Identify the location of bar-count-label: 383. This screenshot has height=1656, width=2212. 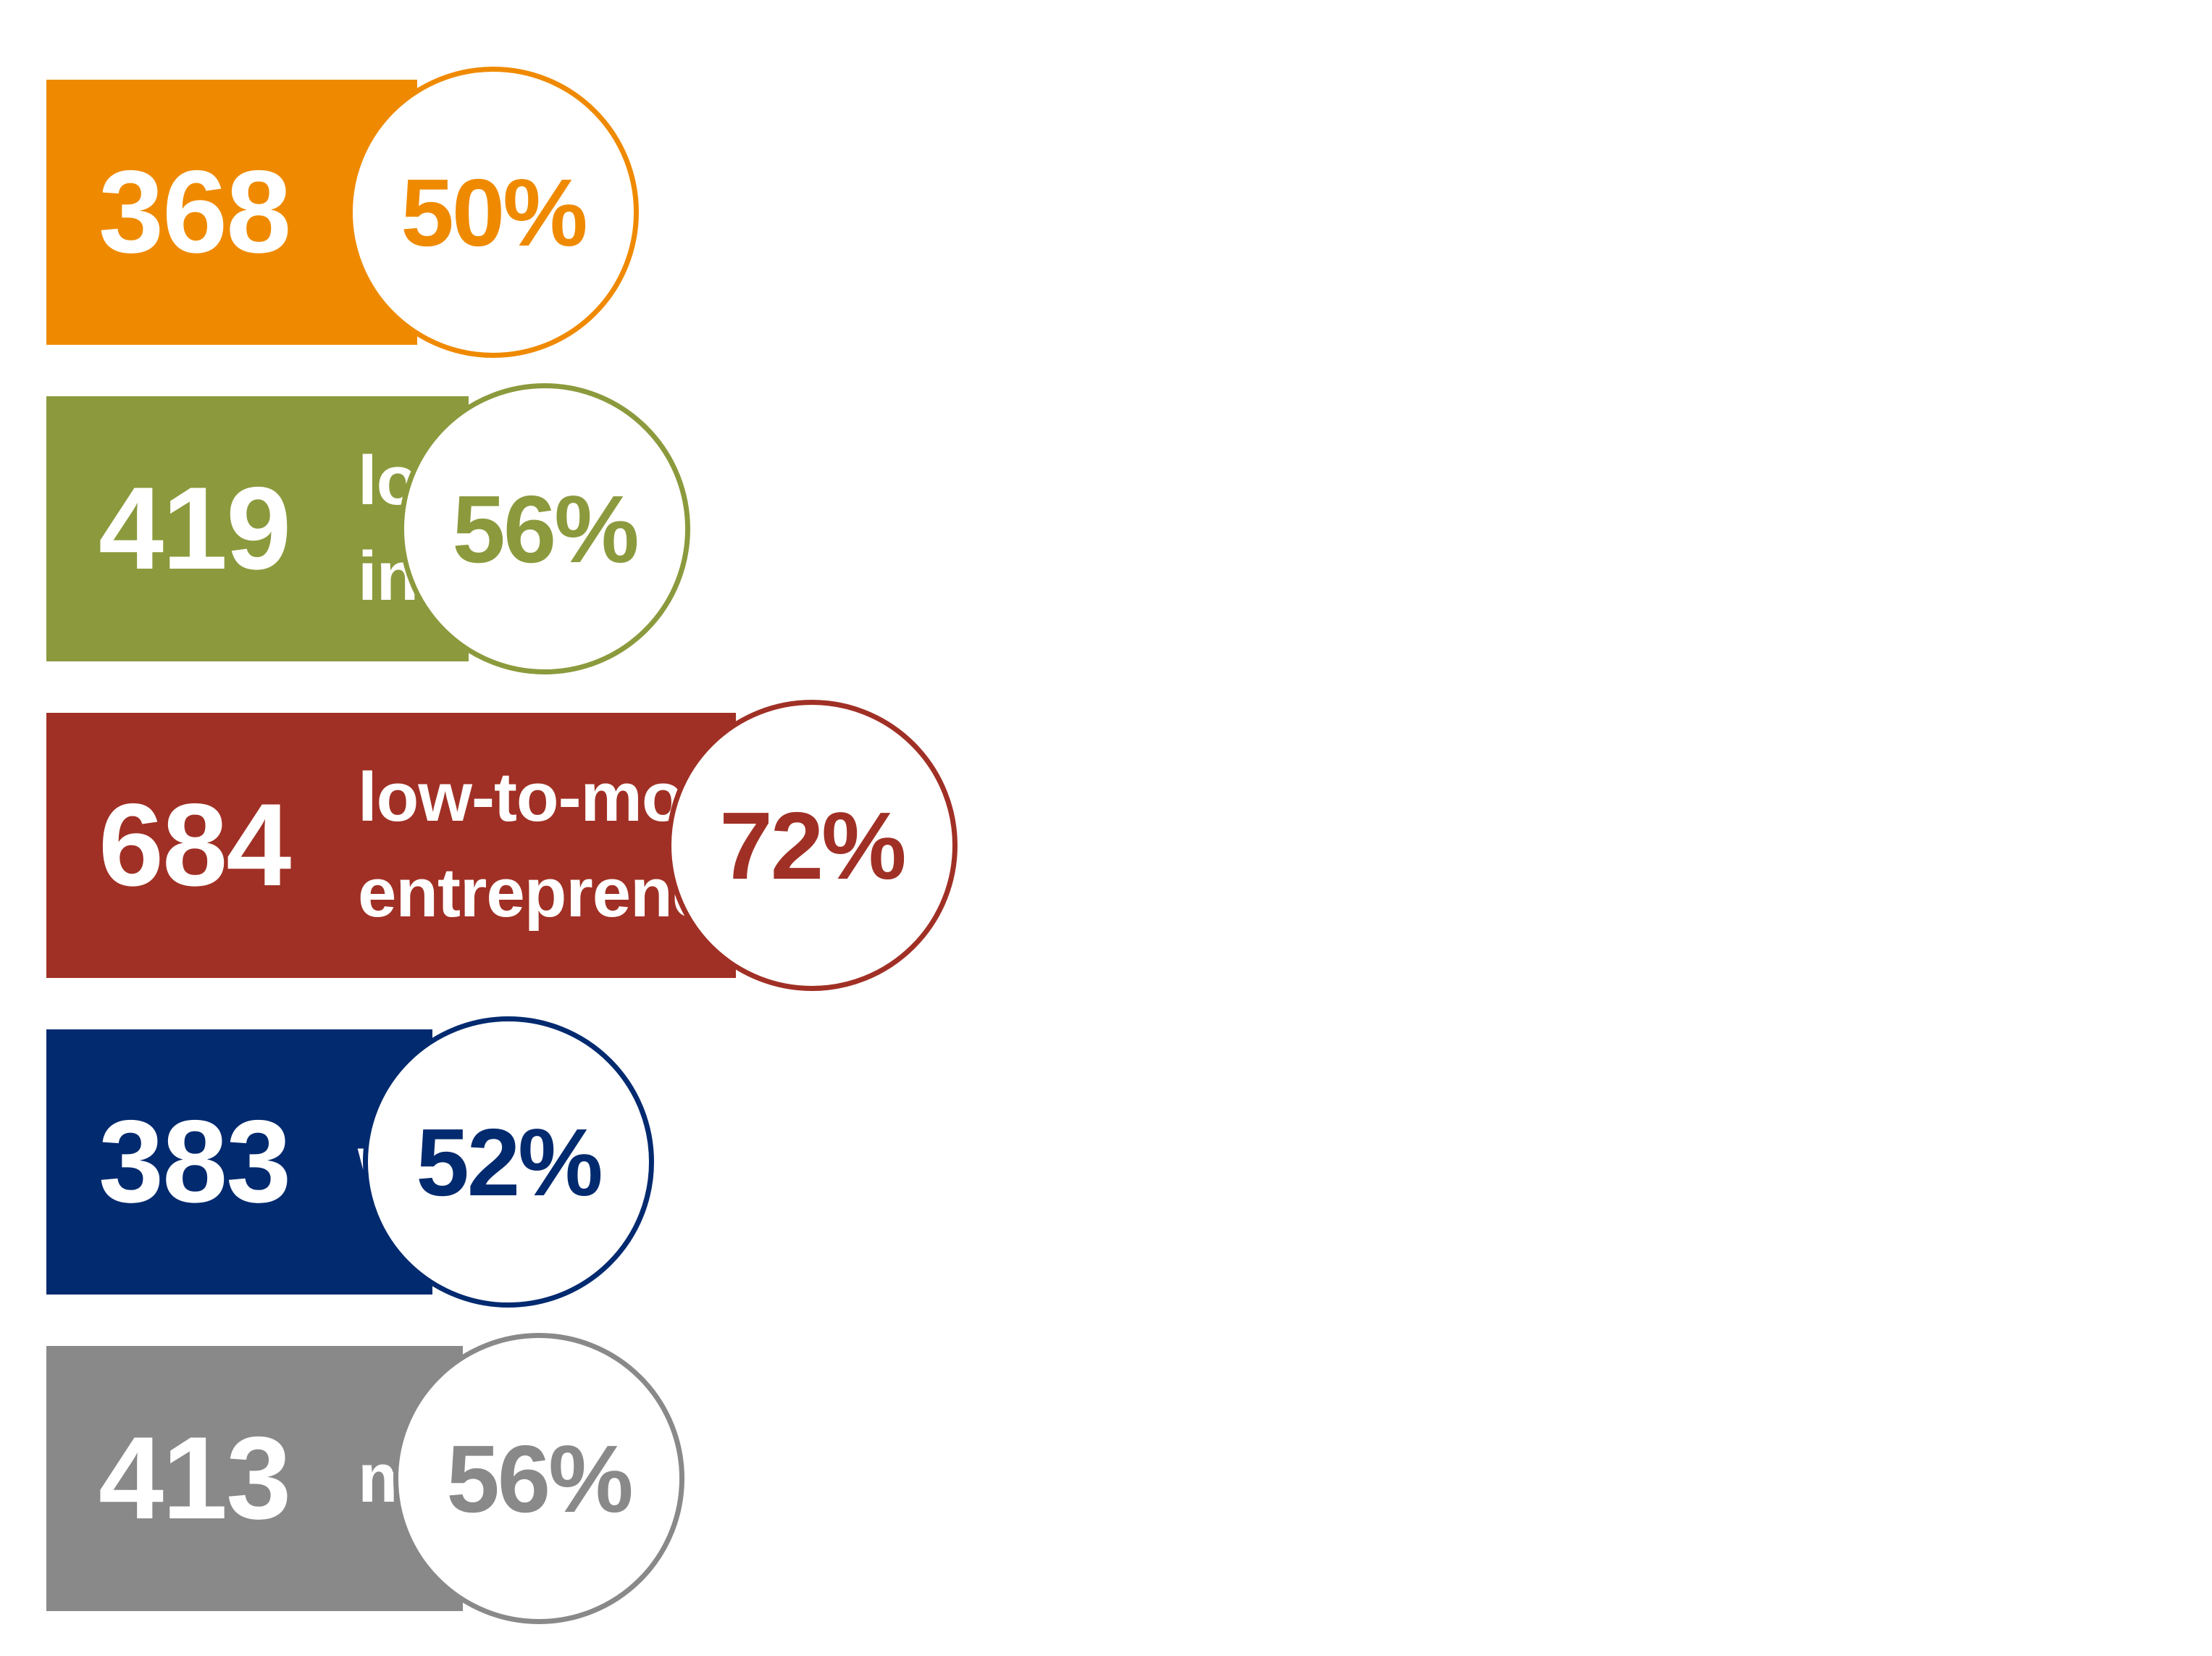
(195, 1161).